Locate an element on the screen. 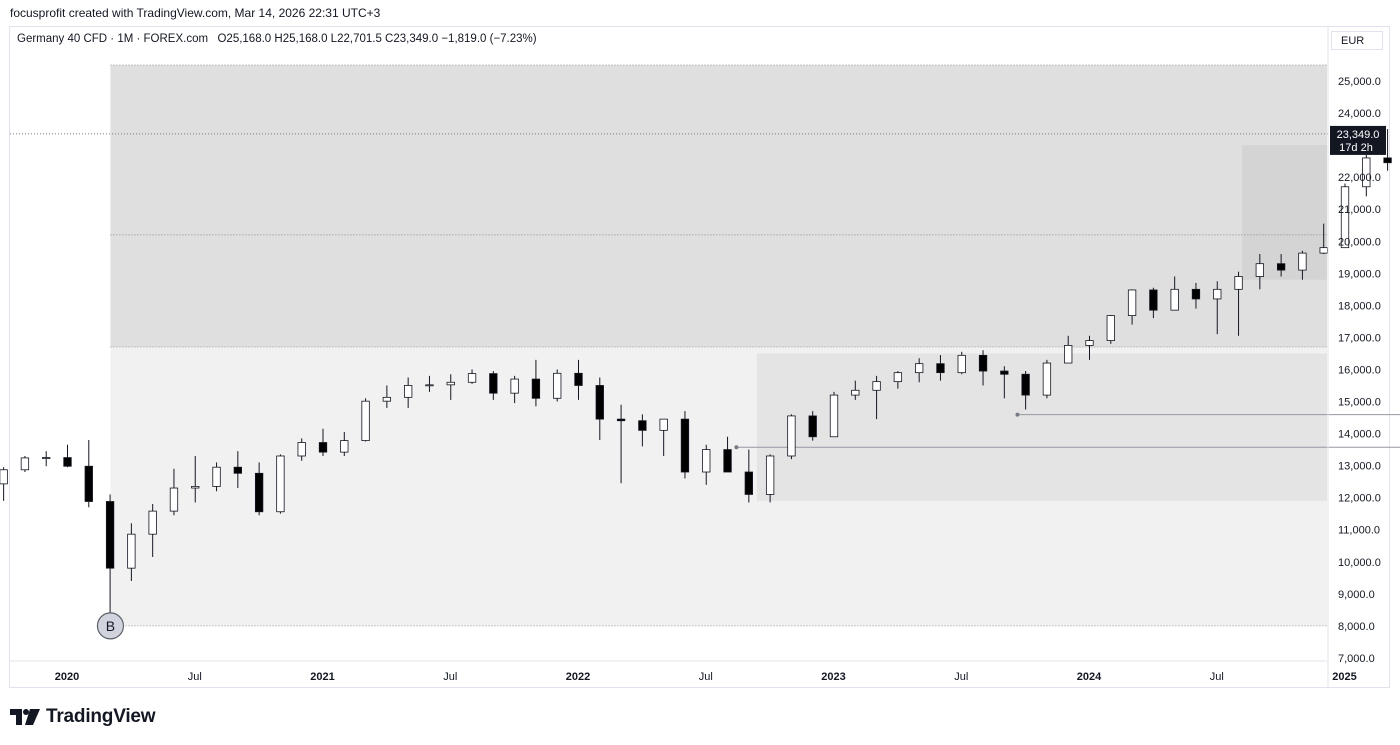  marker-b-circle is located at coordinates (110, 626).